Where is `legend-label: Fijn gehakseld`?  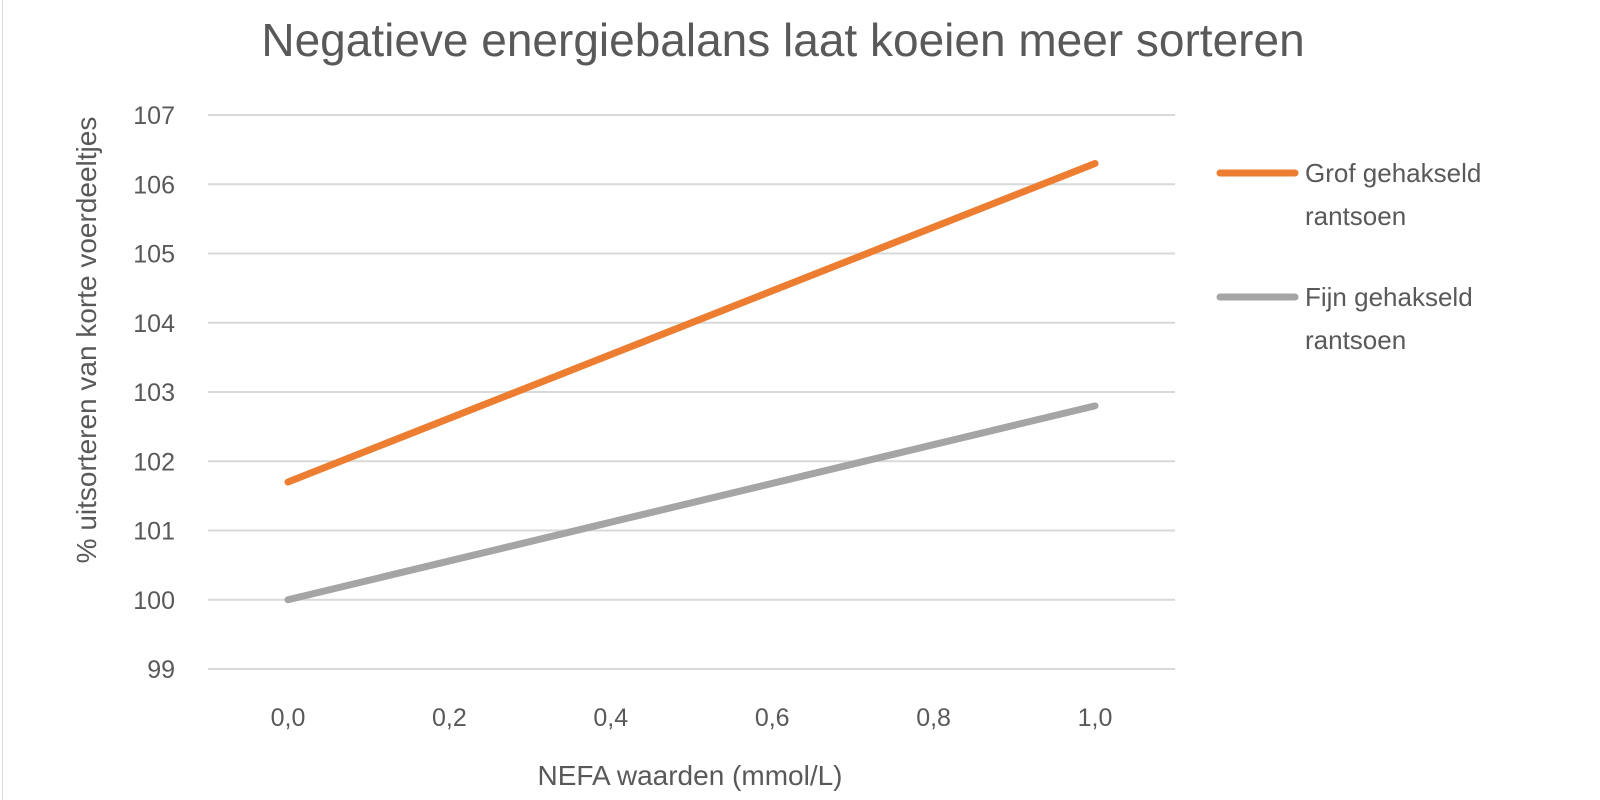
legend-label: Fijn gehakseld is located at coordinates (1389, 297).